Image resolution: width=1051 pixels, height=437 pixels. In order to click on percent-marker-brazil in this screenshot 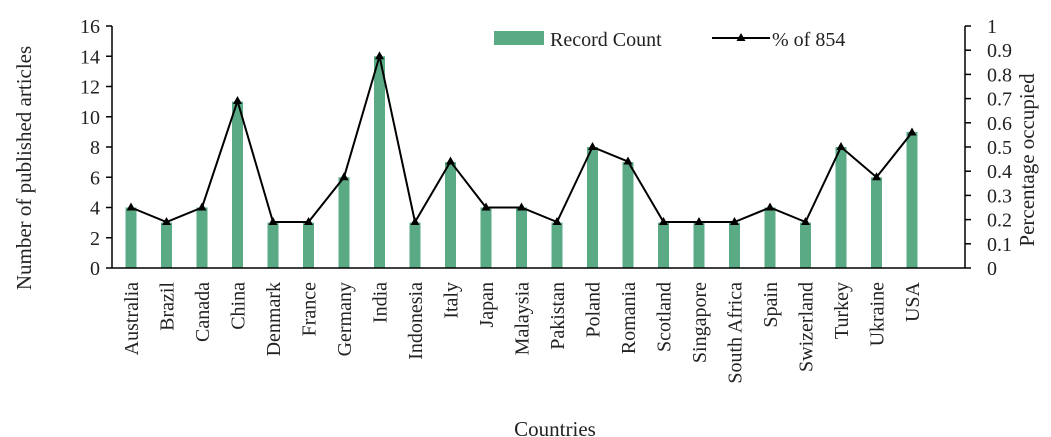, I will do `click(166, 221)`.